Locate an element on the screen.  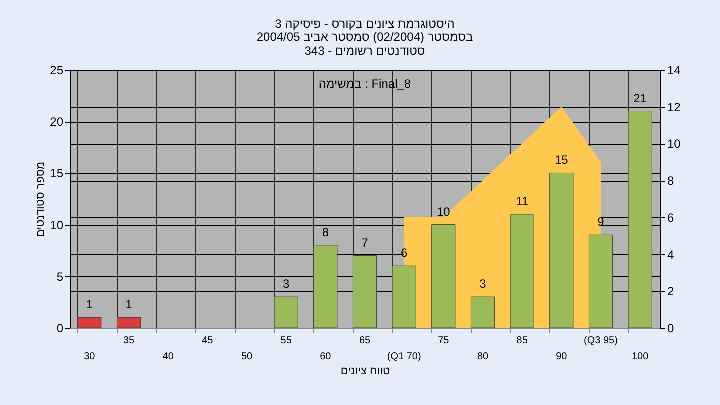
data-label: 8 is located at coordinates (326, 232).